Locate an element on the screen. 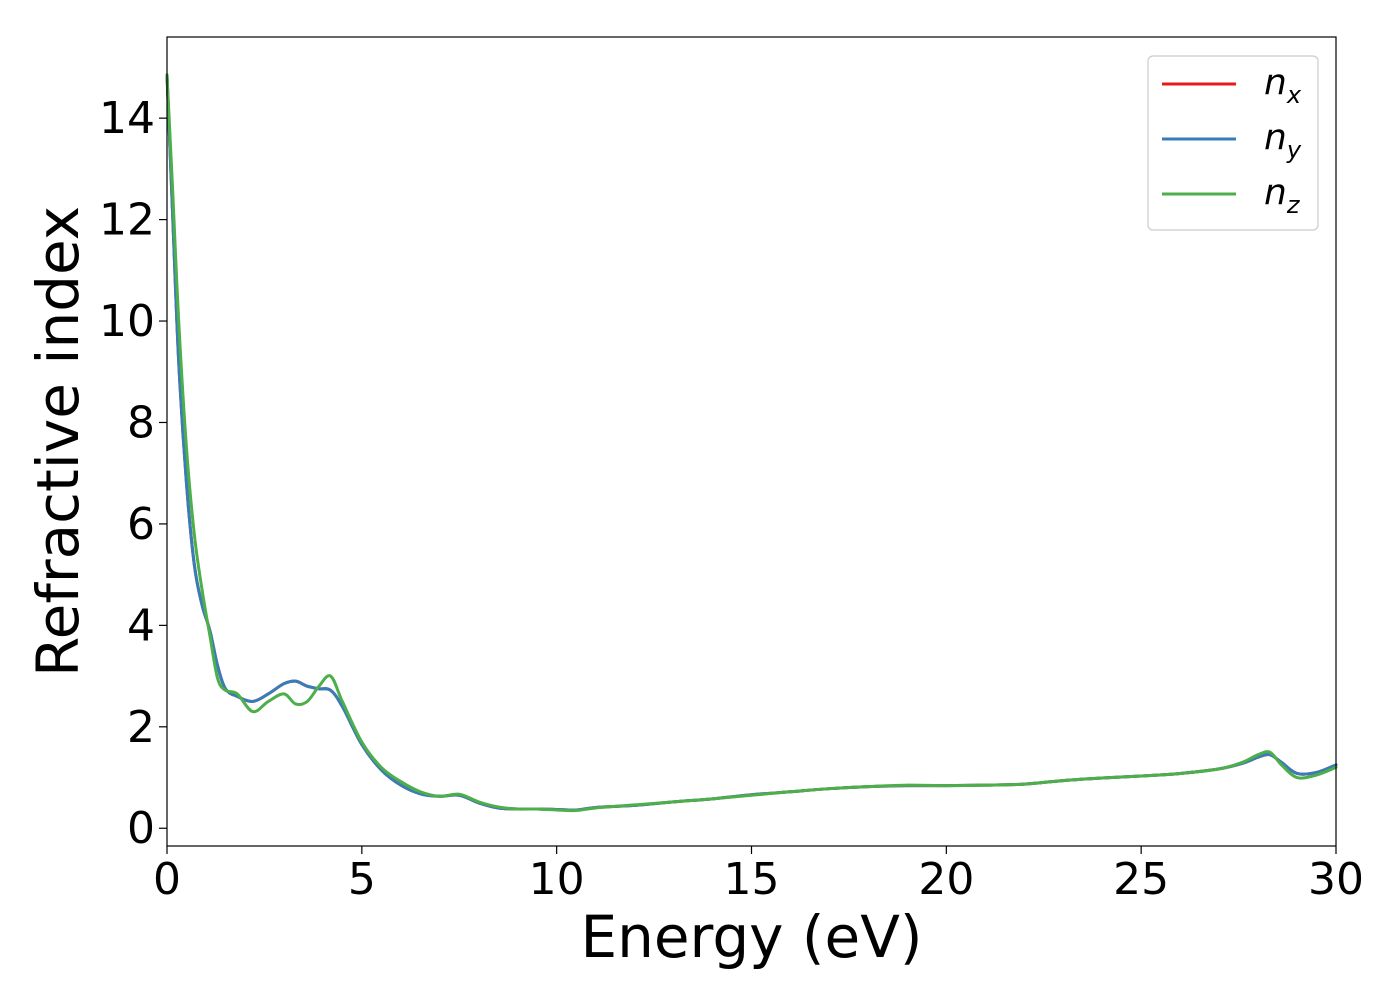  y-tick-label: 6 is located at coordinates (141, 524).